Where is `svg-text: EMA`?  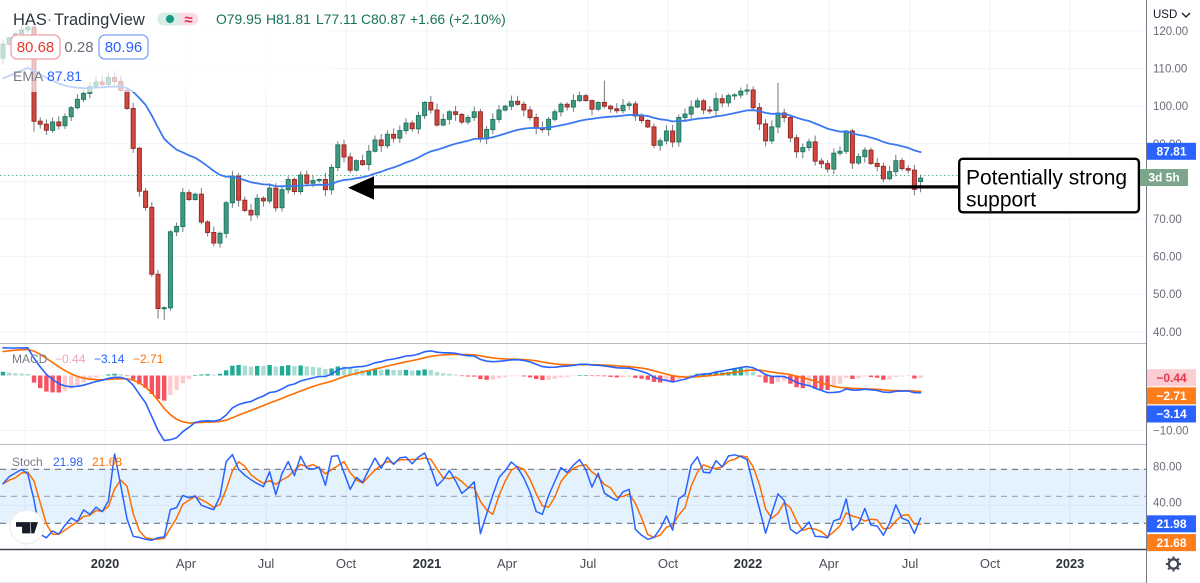 svg-text: EMA is located at coordinates (28, 76).